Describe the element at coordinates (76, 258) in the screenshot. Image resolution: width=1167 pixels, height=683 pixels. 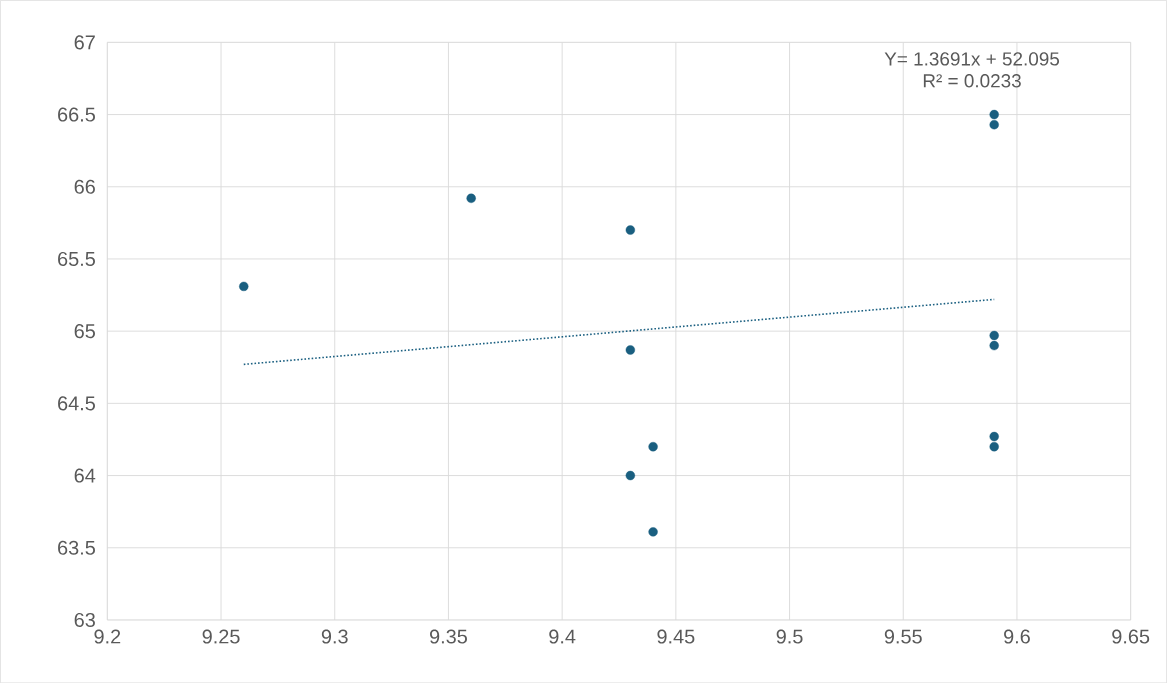
I see `y-tick-label: 65.5` at that location.